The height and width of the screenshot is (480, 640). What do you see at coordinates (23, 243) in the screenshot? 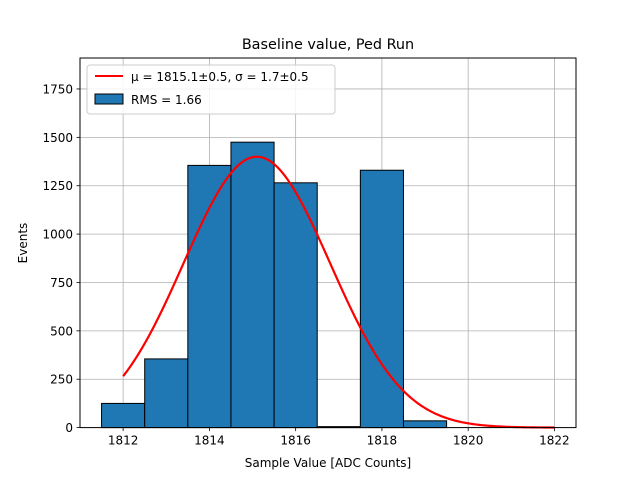
I see `y-axis-label: Events` at bounding box center [23, 243].